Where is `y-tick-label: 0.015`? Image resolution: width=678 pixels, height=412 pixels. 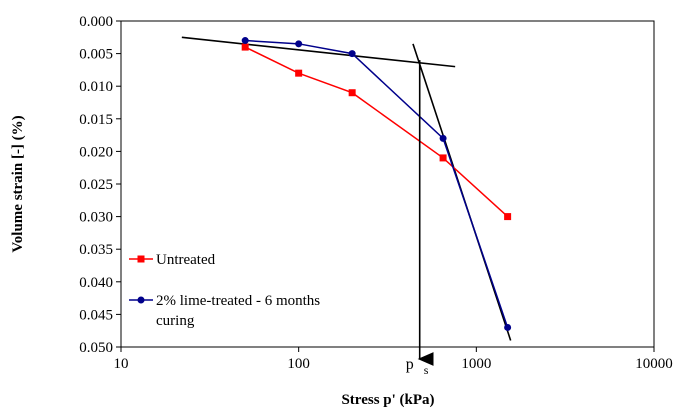
y-tick-label: 0.015 is located at coordinates (96, 120).